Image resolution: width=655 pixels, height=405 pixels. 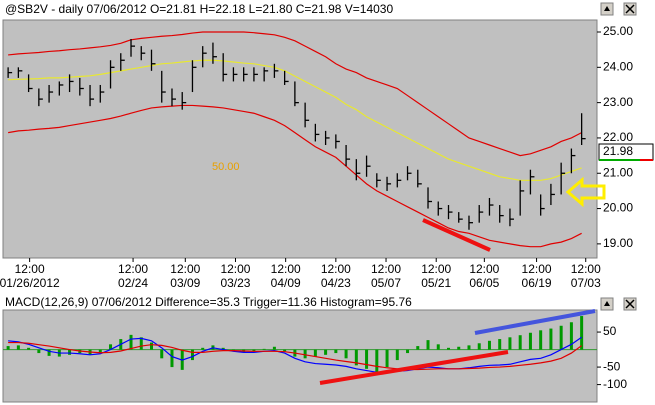 What do you see at coordinates (618, 102) in the screenshot?
I see `y-tick-label: 23.00` at bounding box center [618, 102].